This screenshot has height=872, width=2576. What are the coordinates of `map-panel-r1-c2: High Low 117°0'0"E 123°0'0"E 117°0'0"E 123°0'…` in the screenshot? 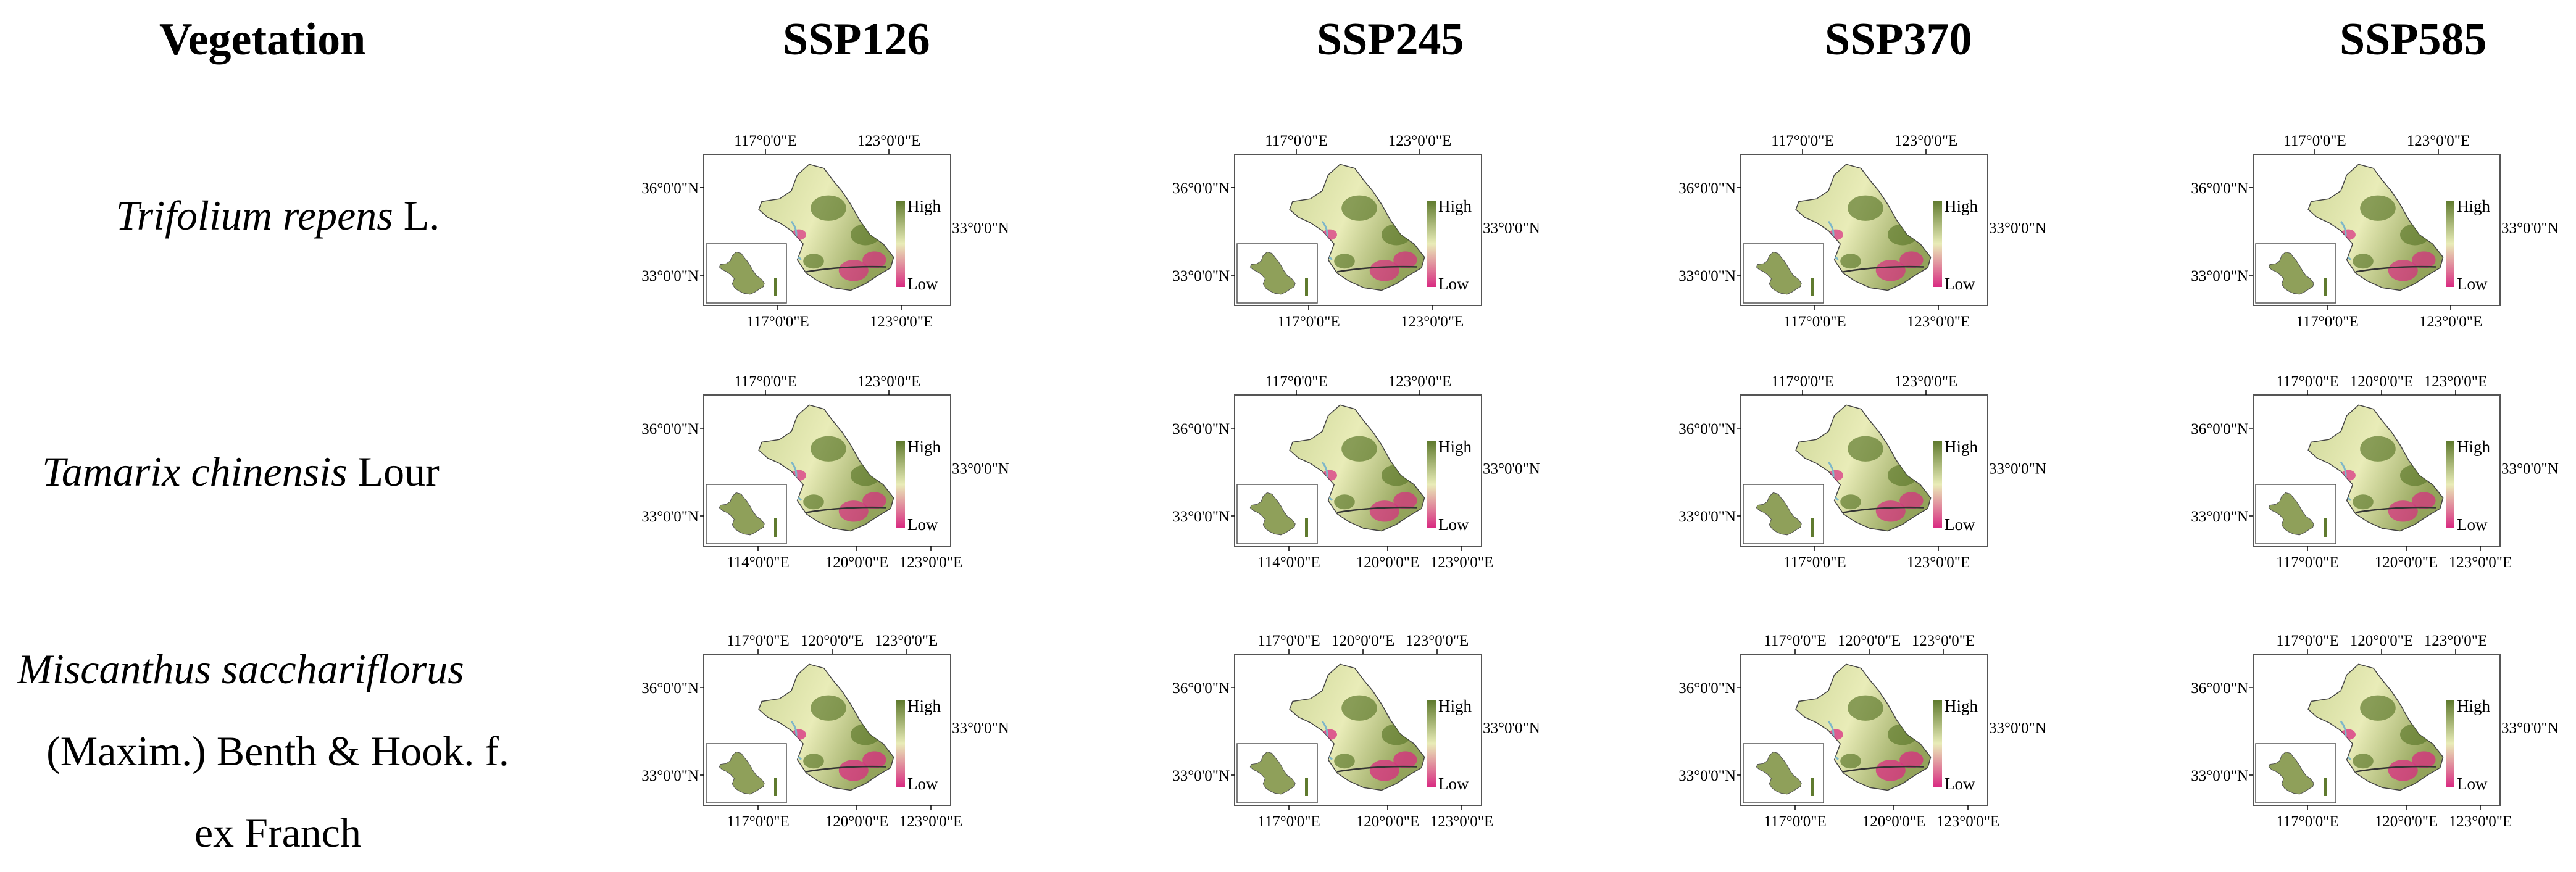 It's located at (1344, 234).